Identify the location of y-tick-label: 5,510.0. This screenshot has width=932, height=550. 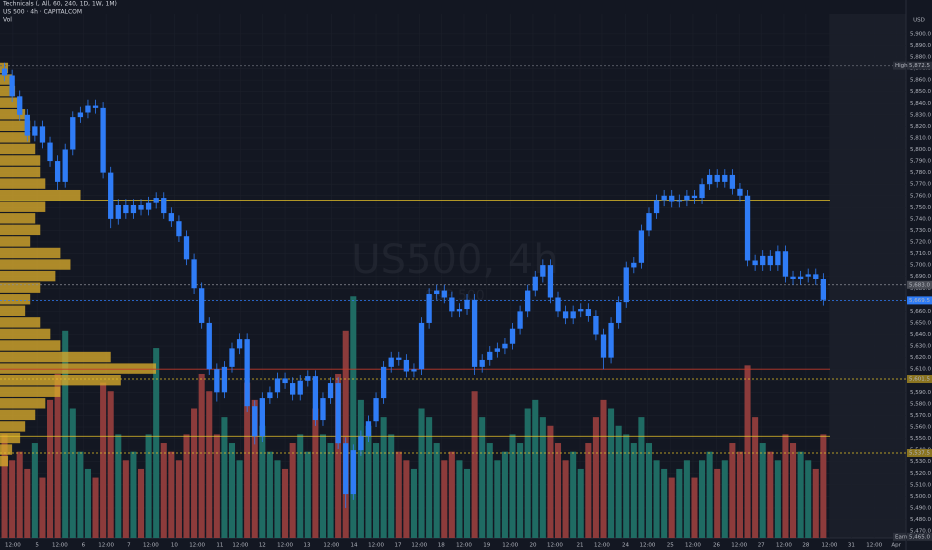
(920, 485).